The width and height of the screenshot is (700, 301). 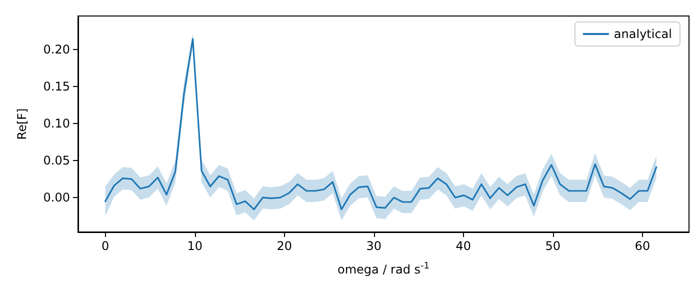 I want to click on y-tick-label: 0.20, so click(x=56, y=49).